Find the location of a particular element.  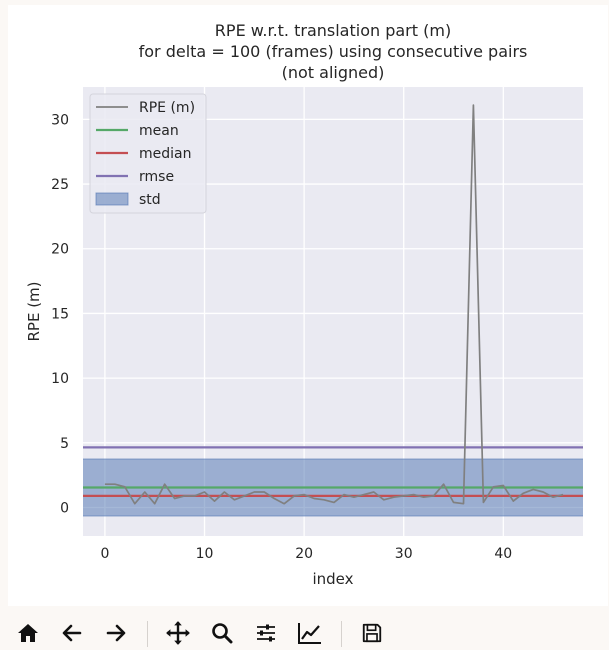

y-tick-label: 25 is located at coordinates (60, 185).